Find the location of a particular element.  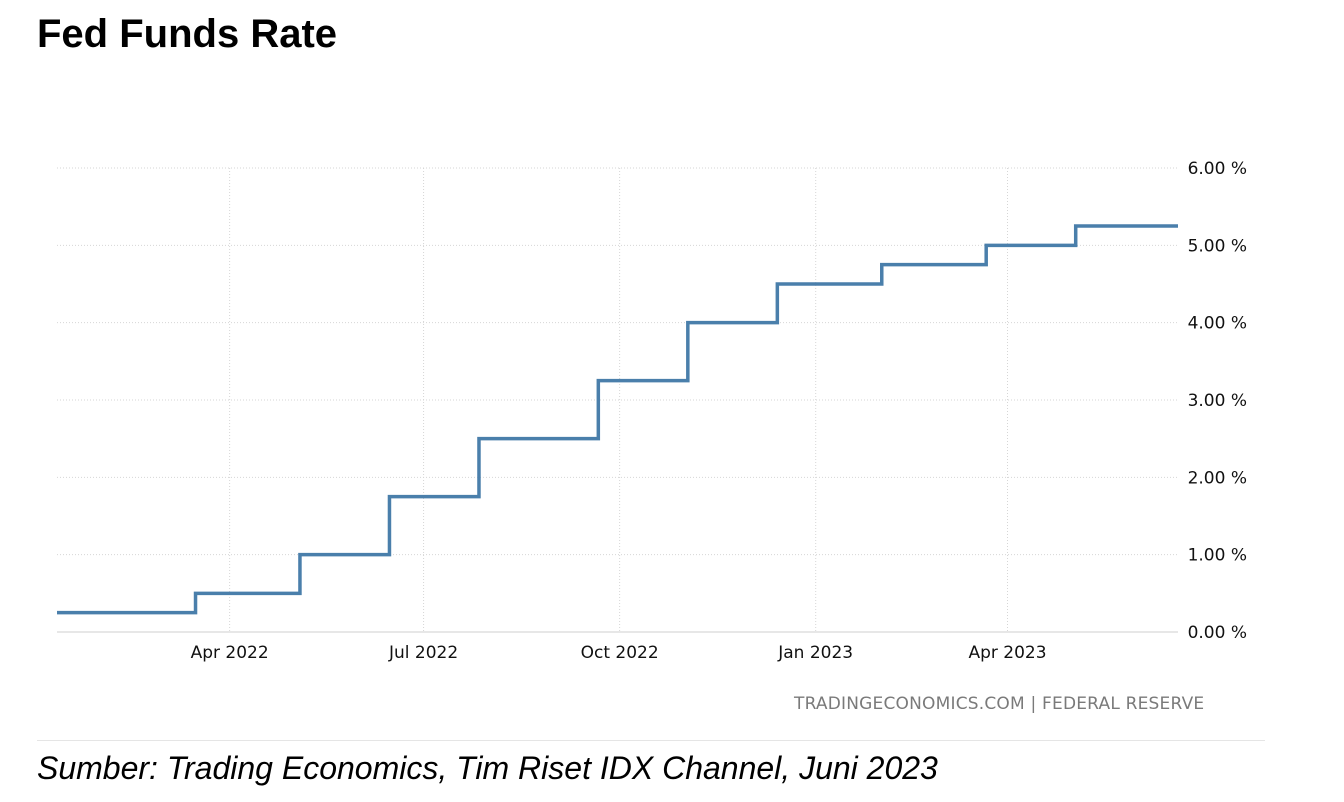

x-axis: Apr 2022 Jul 2022 Oct 2022 Jan 2023 Apr 2023 is located at coordinates (617, 647).